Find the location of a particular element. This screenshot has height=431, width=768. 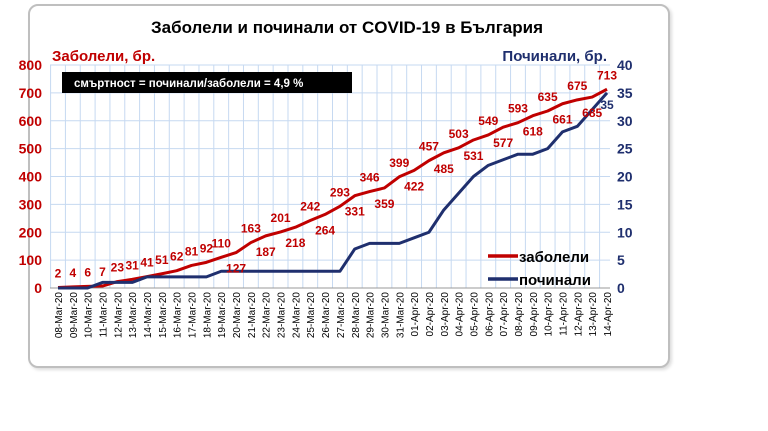

left-axis-label: Заболели, бр. is located at coordinates (103, 56).